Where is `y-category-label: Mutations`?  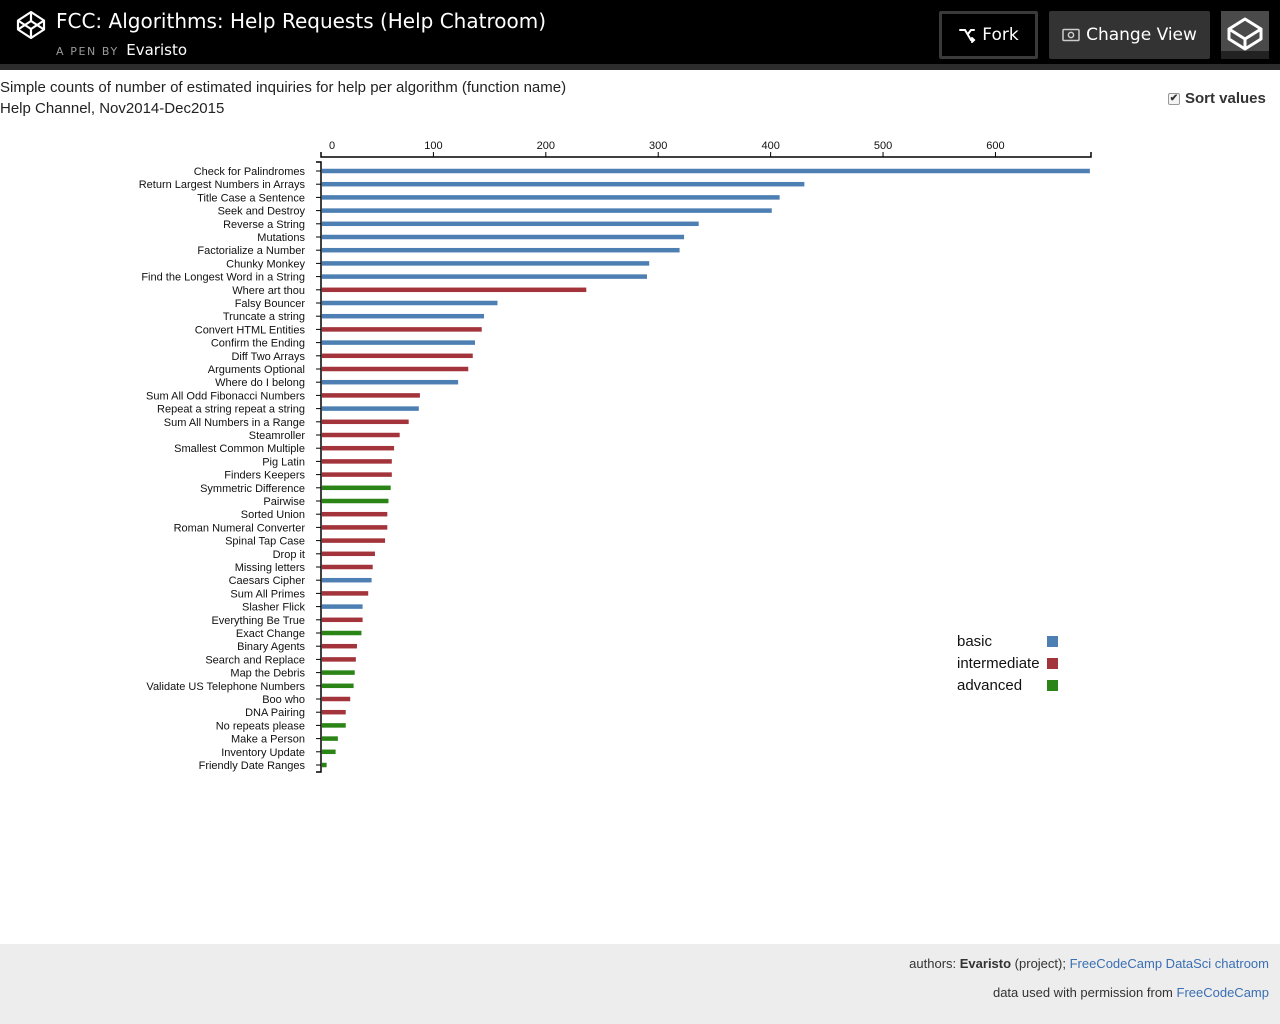
y-category-label: Mutations is located at coordinates (281, 238).